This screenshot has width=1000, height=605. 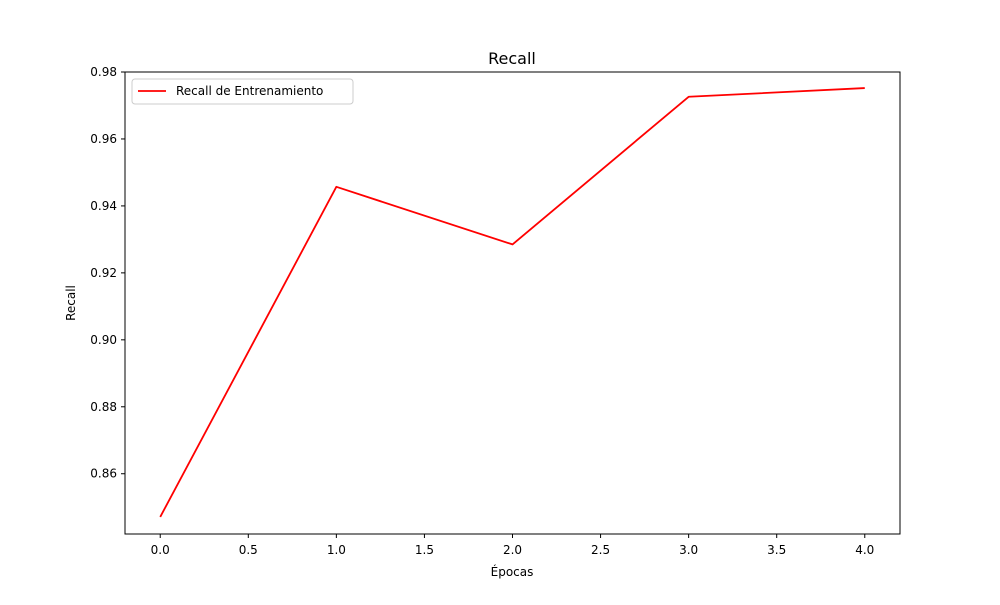 I want to click on chart-title: Recall, so click(x=512, y=58).